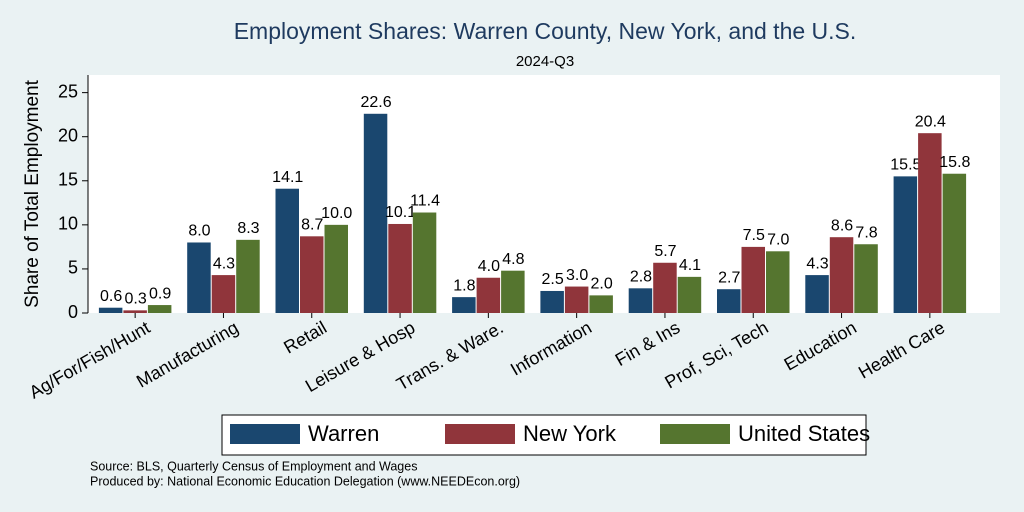  Describe the element at coordinates (375, 102) in the screenshot. I see `value-label: 22.6` at that location.